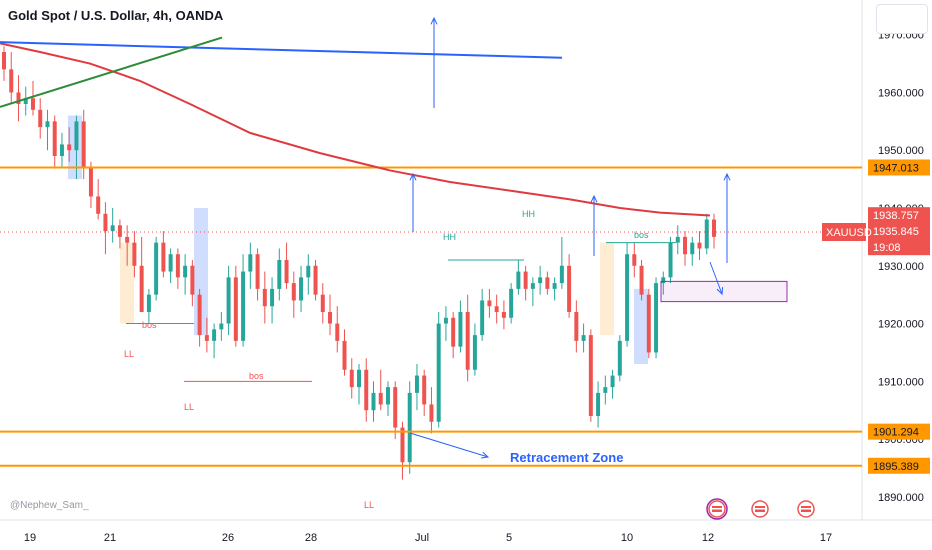  Describe the element at coordinates (899, 431) in the screenshot. I see `tag-level-mid-bg` at that location.